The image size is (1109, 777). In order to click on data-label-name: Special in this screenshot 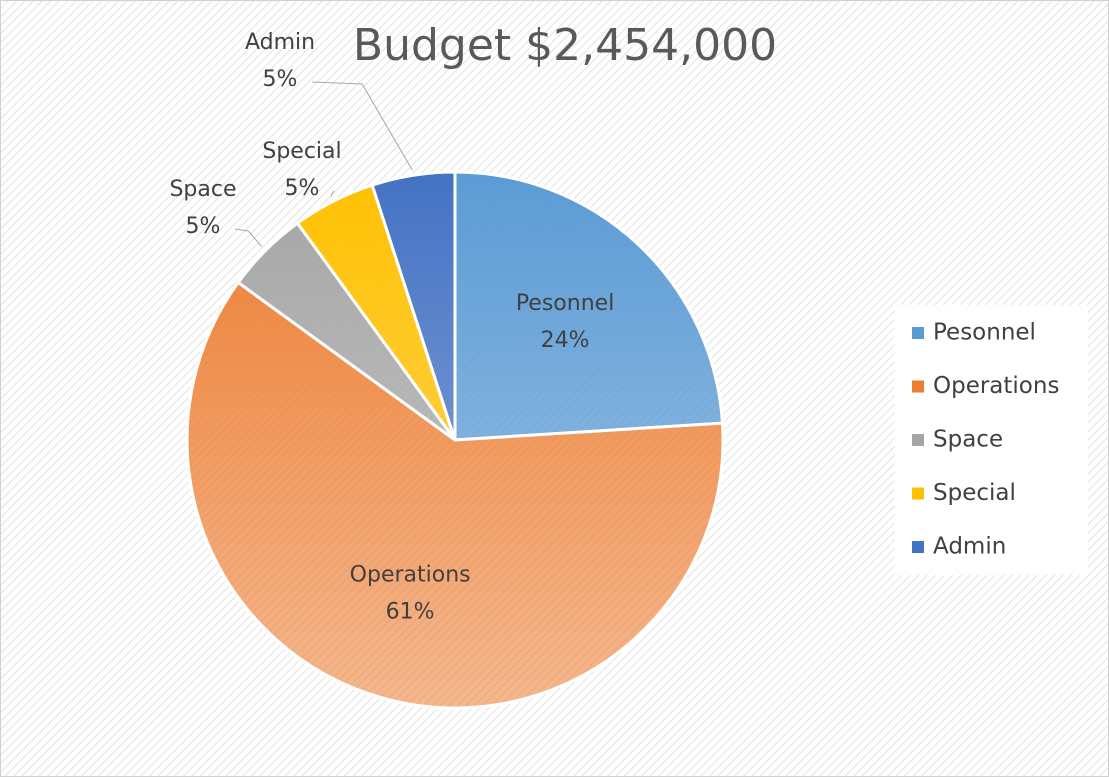, I will do `click(301, 151)`.